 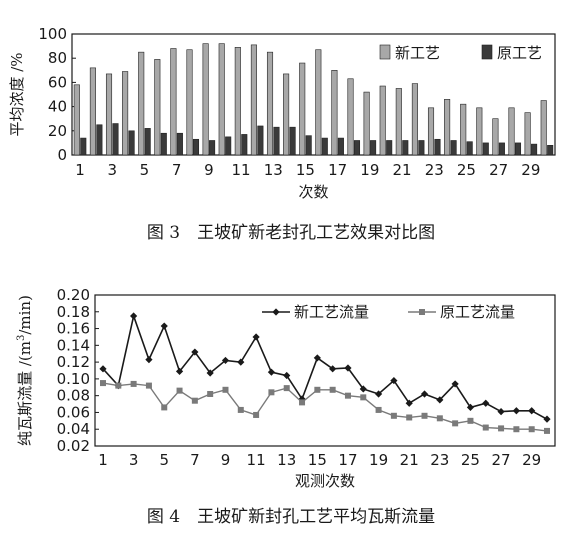 I want to click on legend: 新工艺 原工艺, so click(x=460, y=53).